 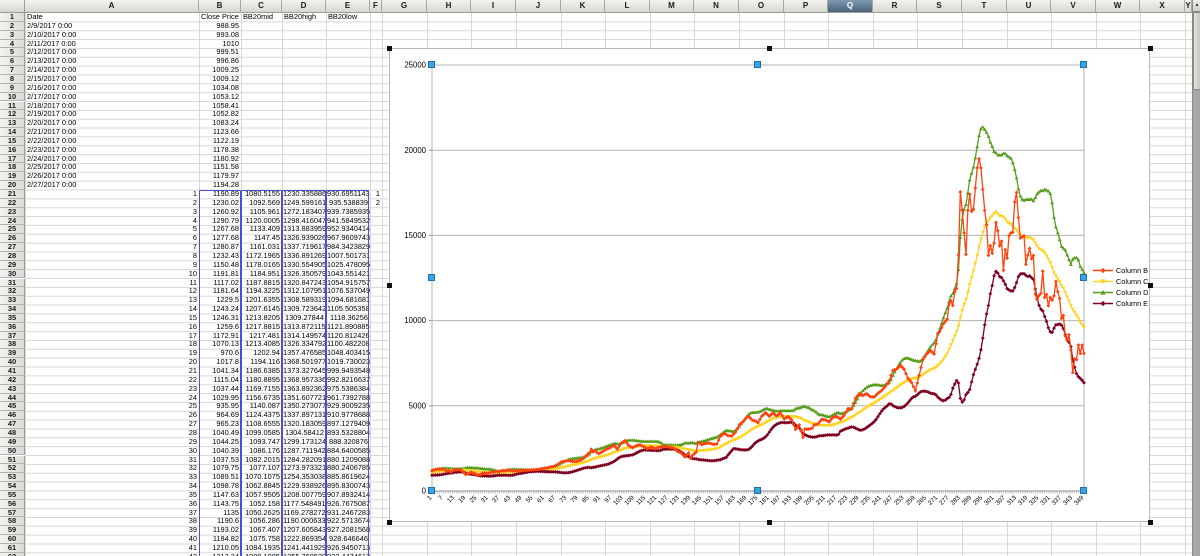 What do you see at coordinates (305, 202) in the screenshot?
I see `cell-D22: 1249.599161` at bounding box center [305, 202].